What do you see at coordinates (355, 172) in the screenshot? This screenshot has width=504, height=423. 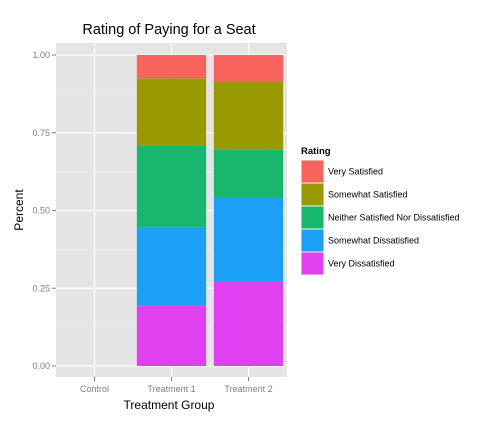 I see `legend-label: Very Satisfied` at bounding box center [355, 172].